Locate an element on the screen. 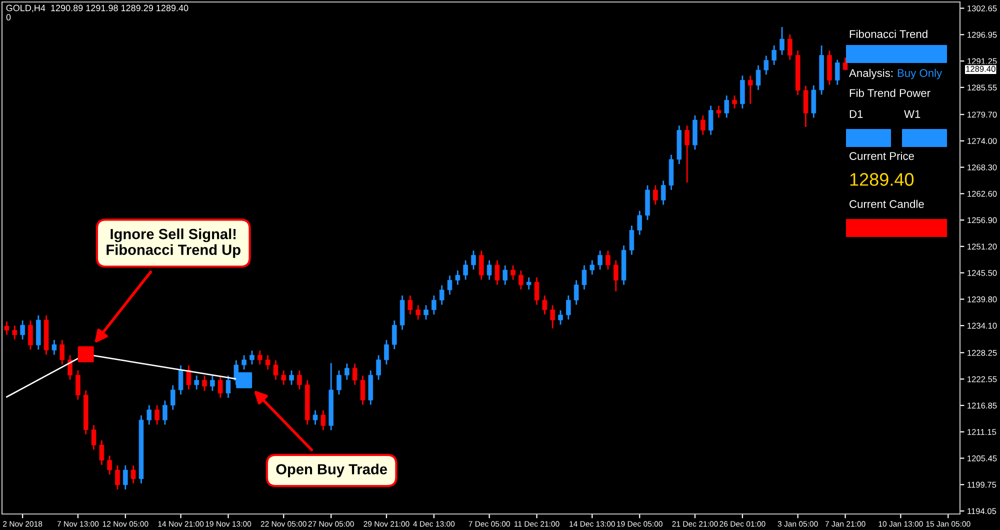  annotation: 1289.40 is located at coordinates (882, 179).